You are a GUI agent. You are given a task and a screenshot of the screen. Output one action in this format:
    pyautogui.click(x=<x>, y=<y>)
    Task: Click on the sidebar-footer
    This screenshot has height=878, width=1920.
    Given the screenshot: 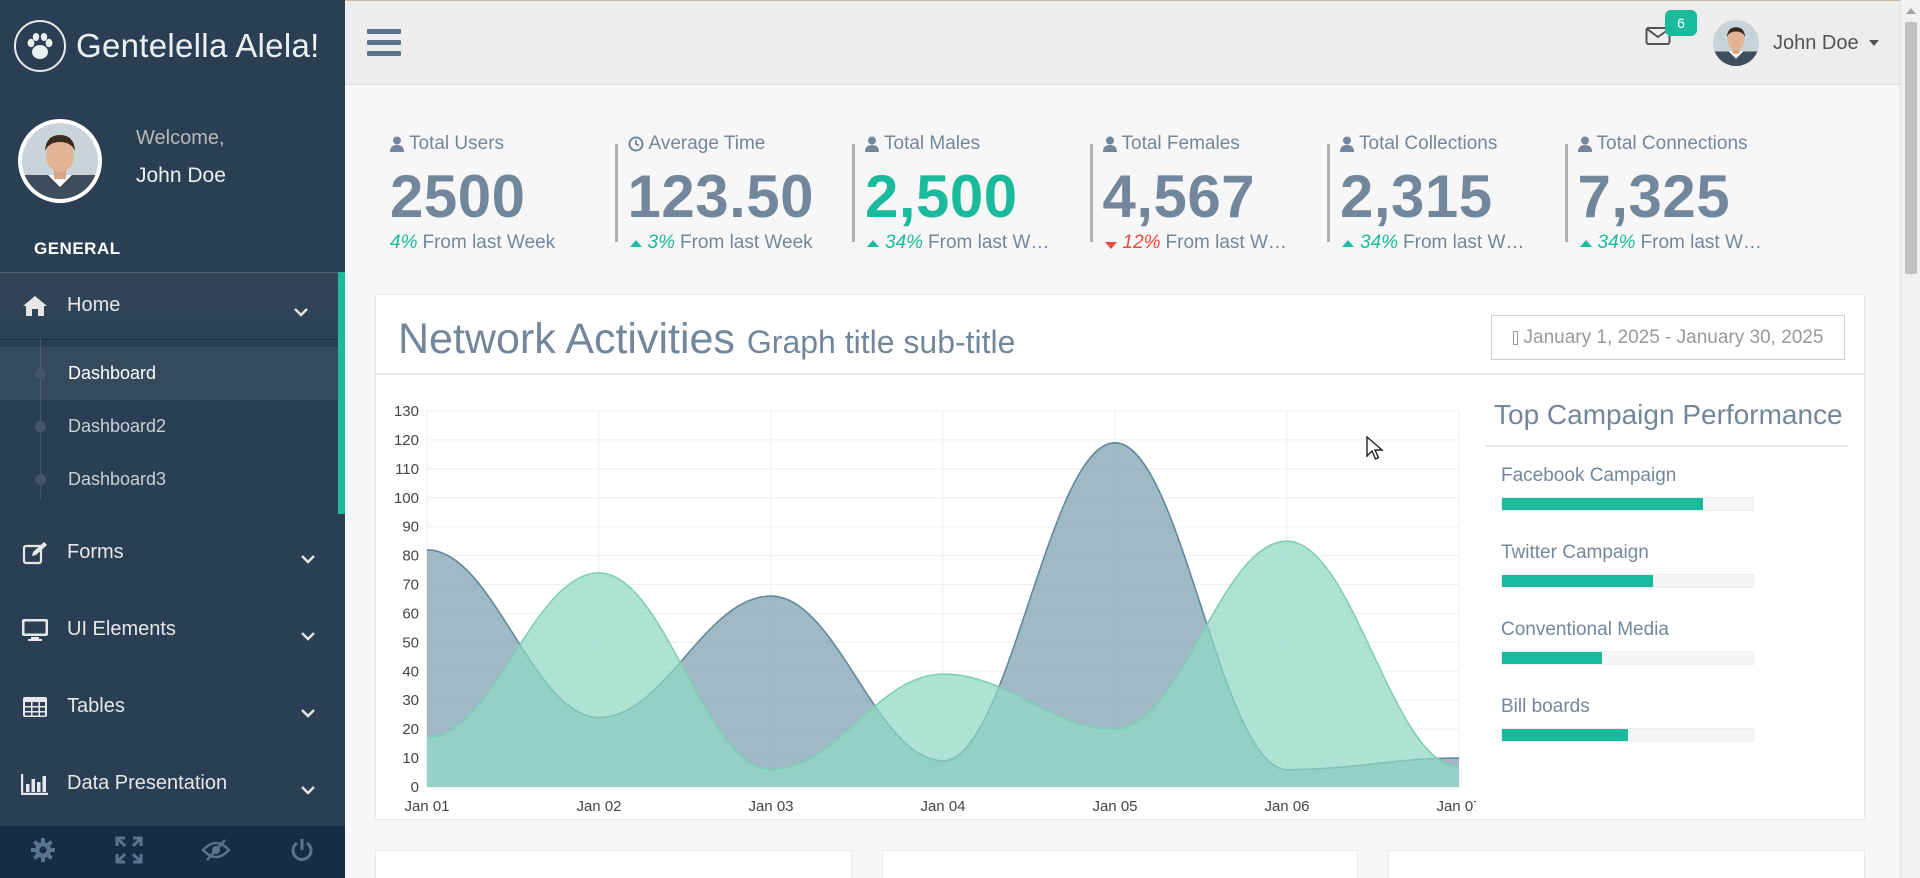 What is the action you would take?
    pyautogui.click(x=172, y=852)
    